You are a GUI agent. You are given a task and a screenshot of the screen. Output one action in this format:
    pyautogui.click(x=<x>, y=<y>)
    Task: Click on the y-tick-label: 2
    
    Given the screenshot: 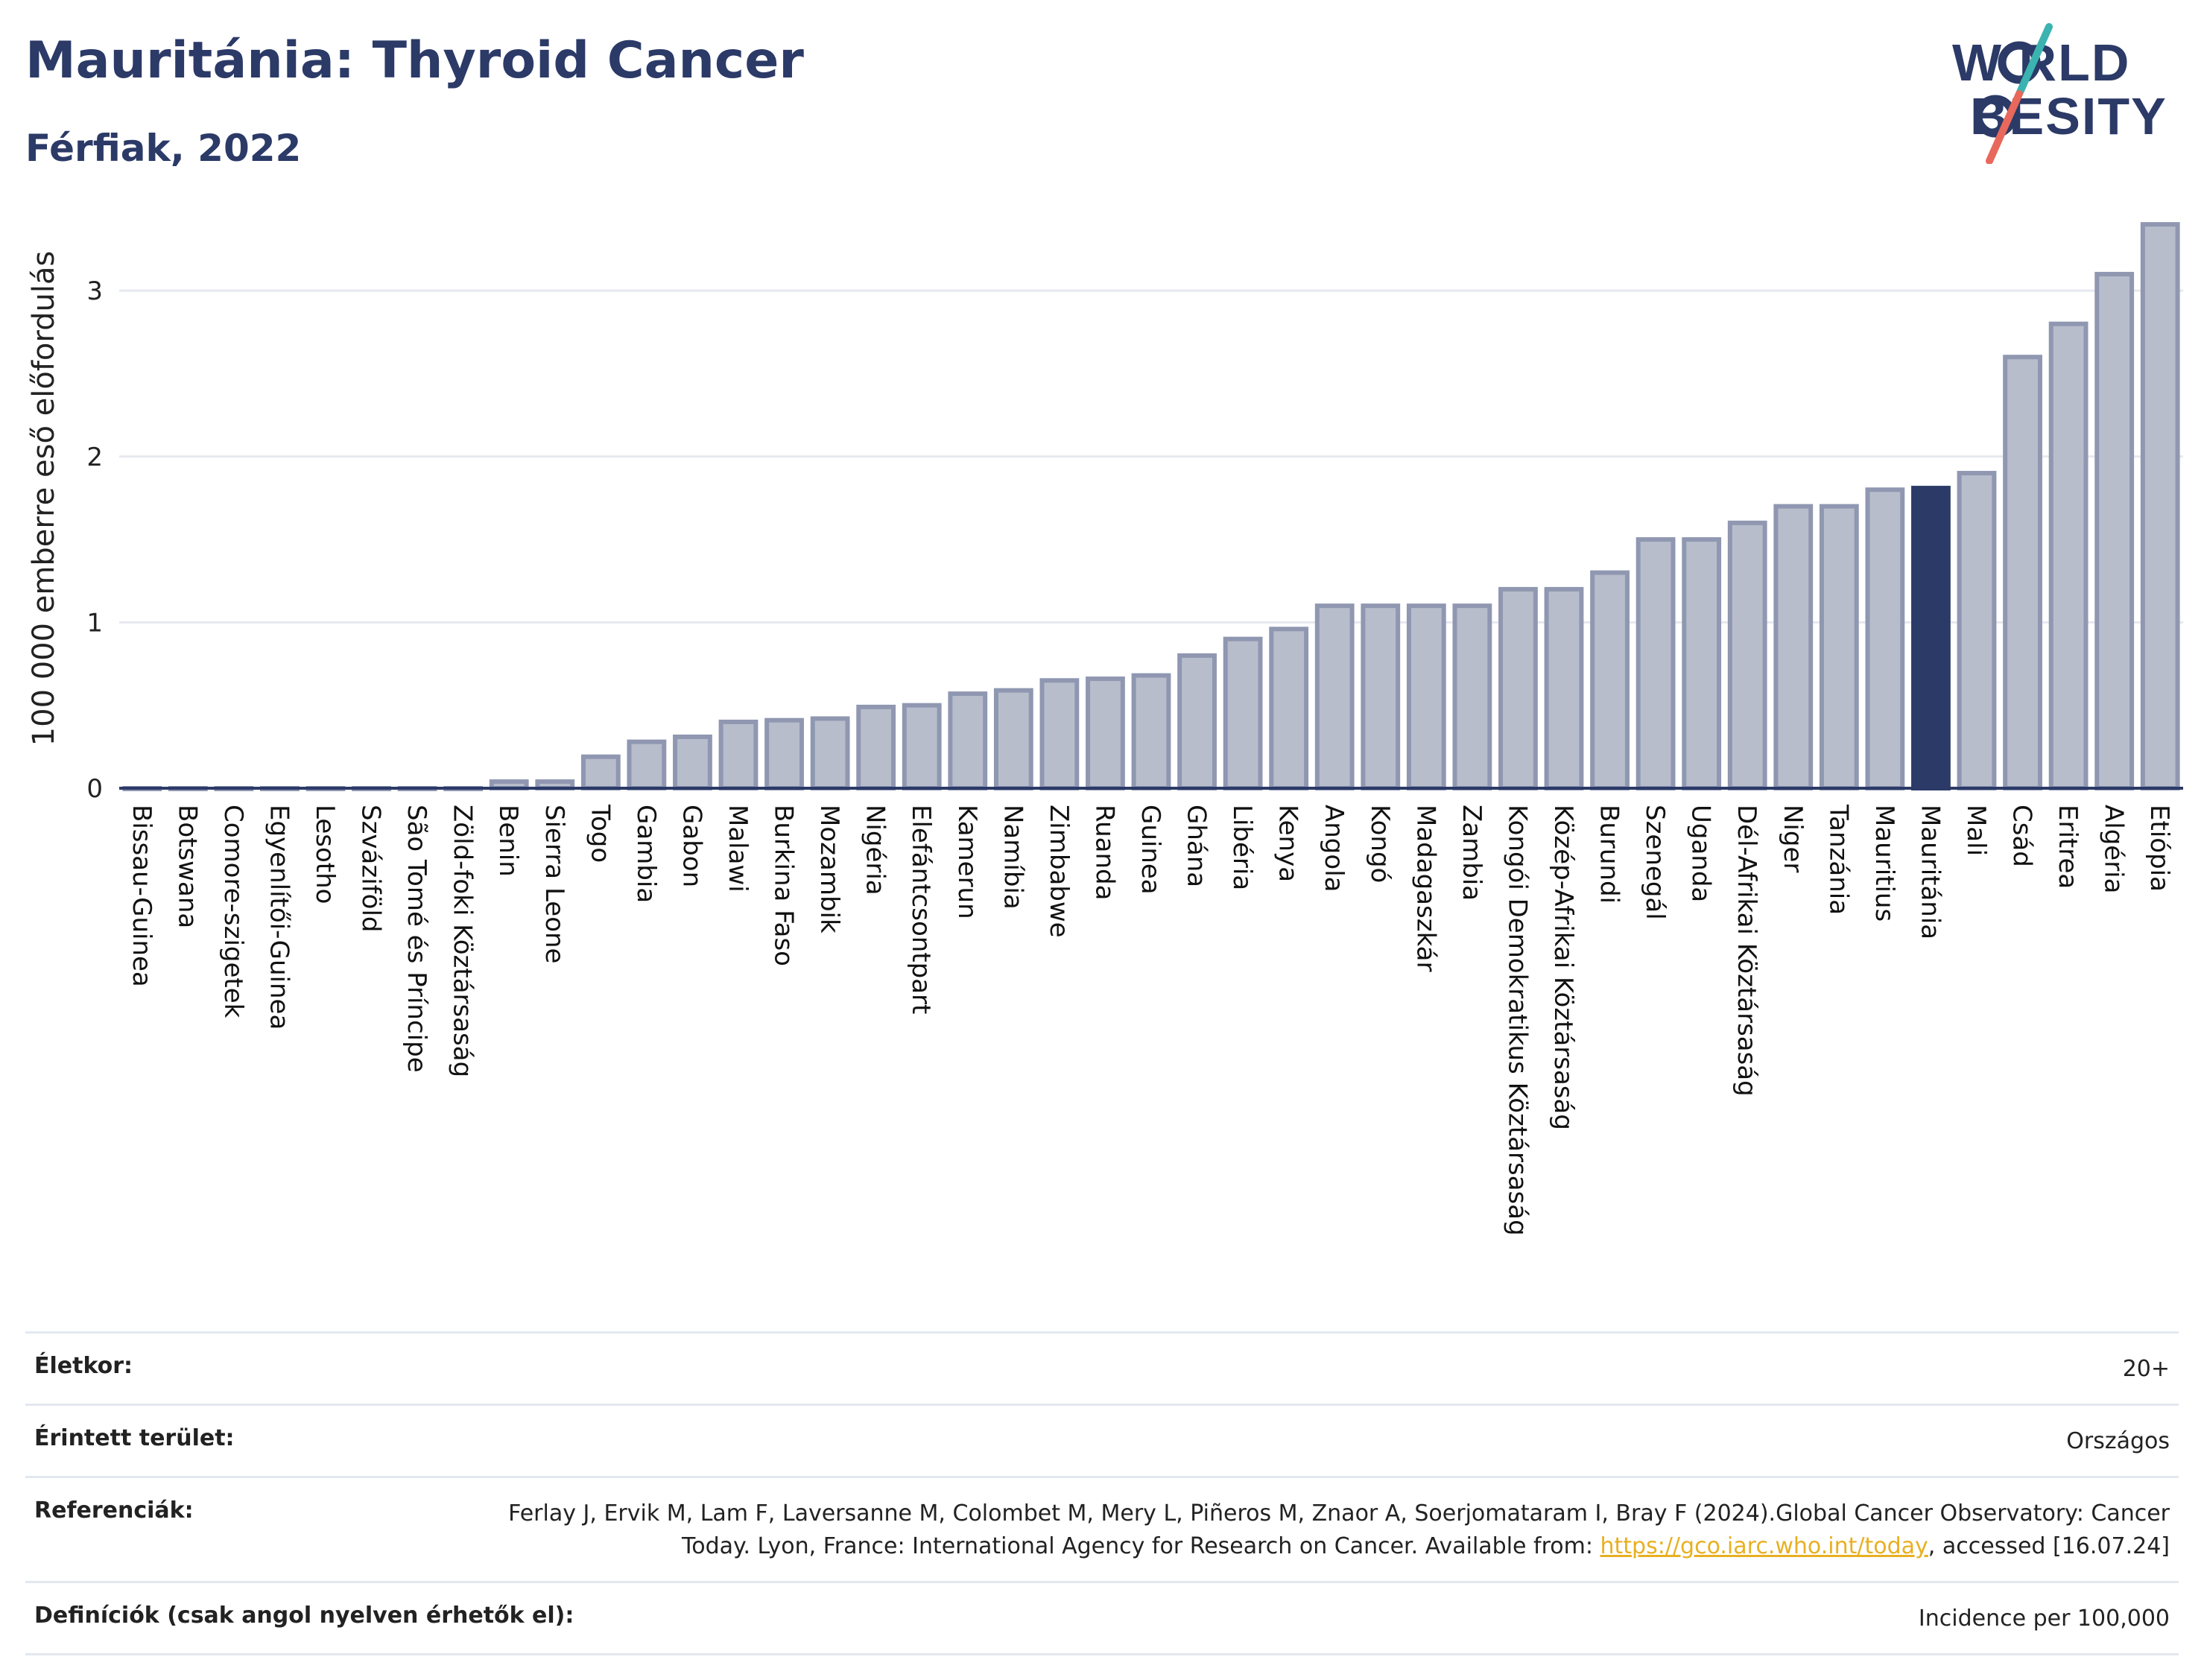 What is the action you would take?
    pyautogui.click(x=94, y=457)
    